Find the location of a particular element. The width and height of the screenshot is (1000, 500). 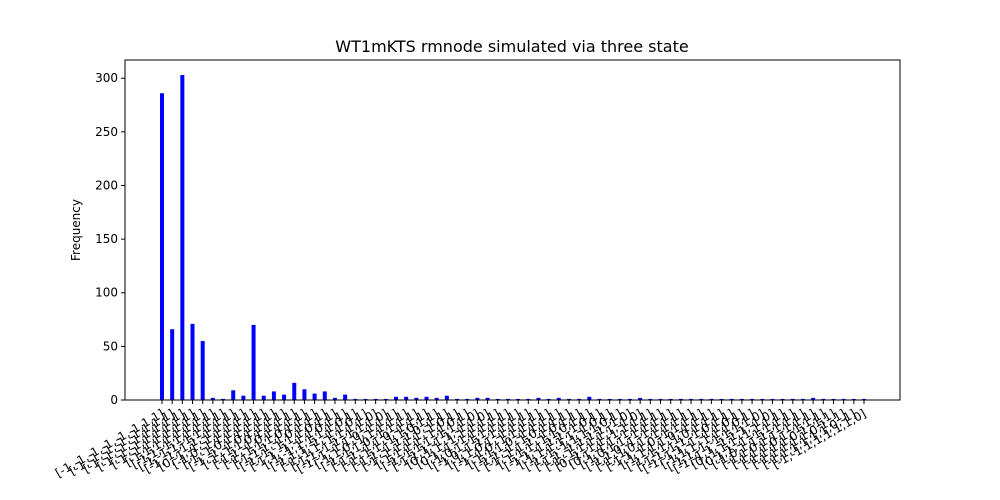

y-axis-label: Frequency is located at coordinates (76, 230).